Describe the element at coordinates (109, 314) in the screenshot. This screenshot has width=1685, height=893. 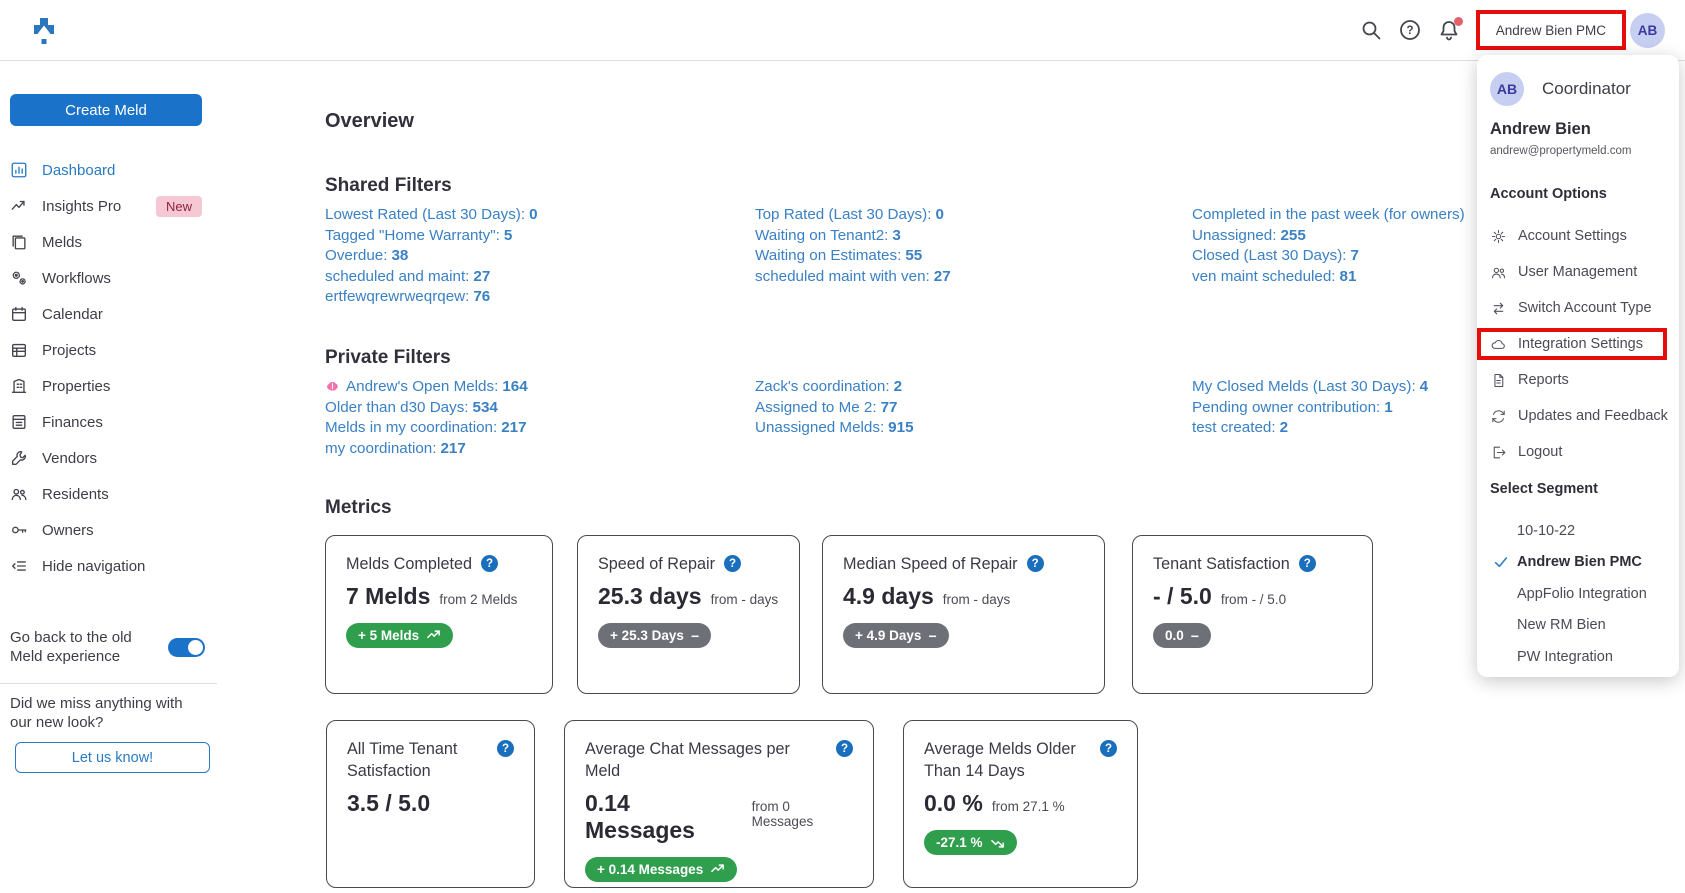
I see `sidebar-item-calendar: Calendar` at that location.